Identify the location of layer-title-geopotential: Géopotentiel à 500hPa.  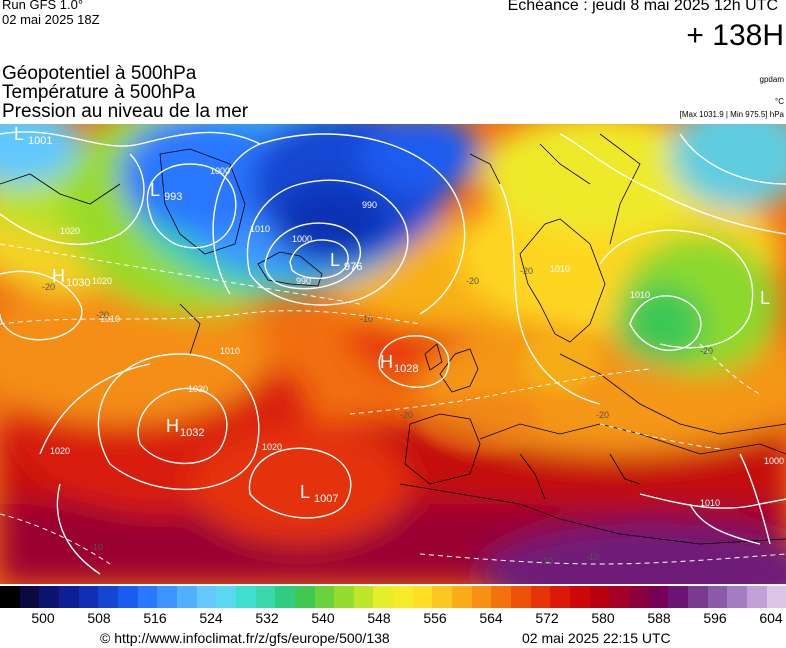
(99, 73).